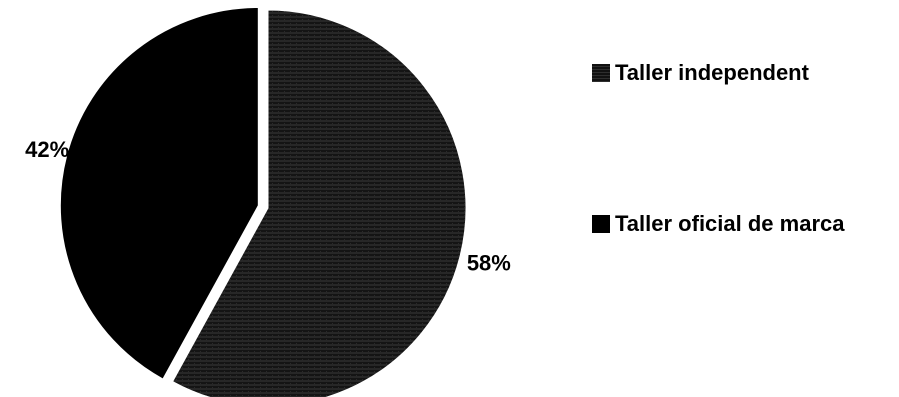  I want to click on legend-item-taller-oficial-de-marca: Taller oficial de marca, so click(742, 224).